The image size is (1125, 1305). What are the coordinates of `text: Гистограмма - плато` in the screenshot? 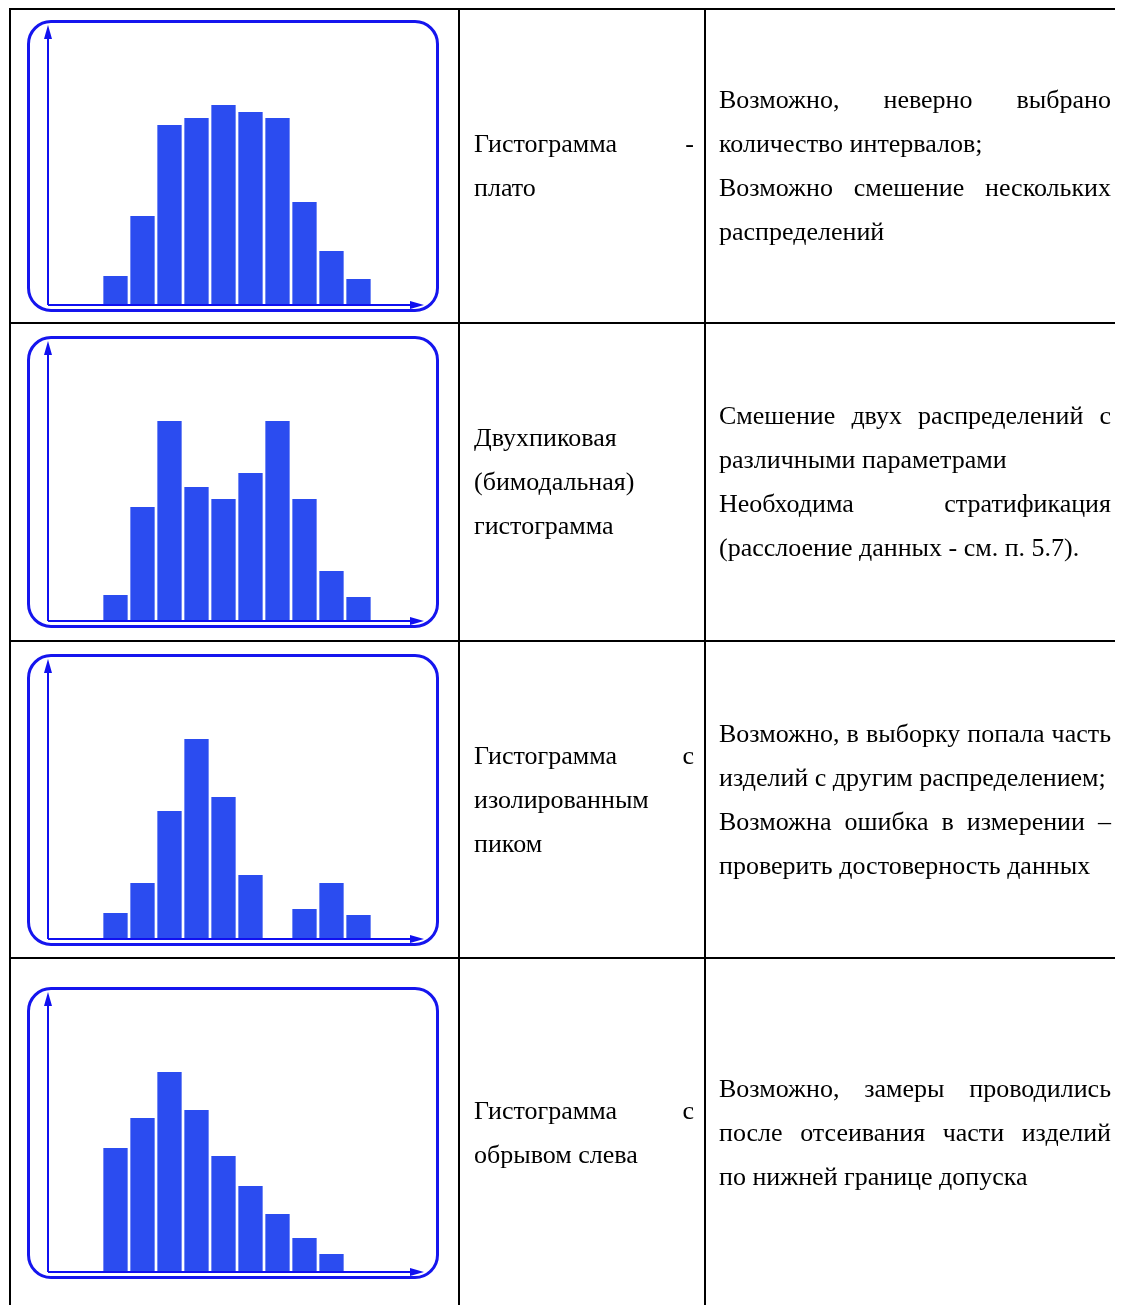 It's located at (584, 166).